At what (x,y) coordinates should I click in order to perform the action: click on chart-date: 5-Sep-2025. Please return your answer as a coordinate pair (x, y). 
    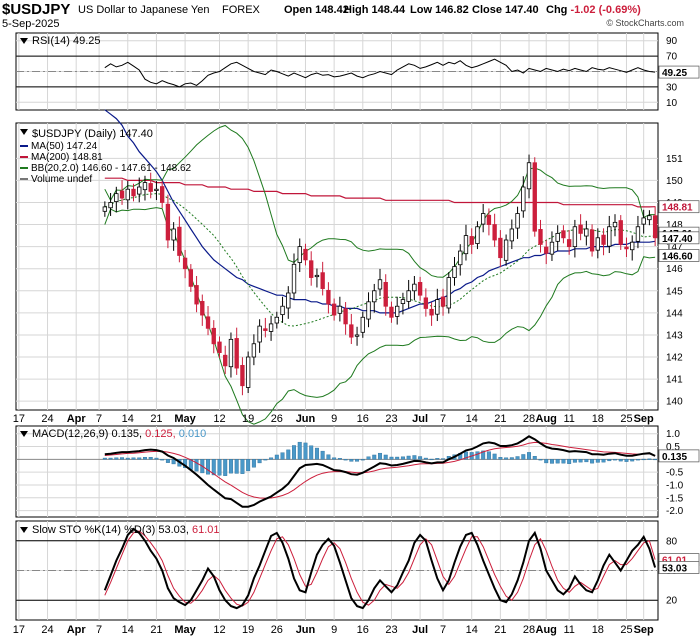
    Looking at the image, I should click on (31, 24).